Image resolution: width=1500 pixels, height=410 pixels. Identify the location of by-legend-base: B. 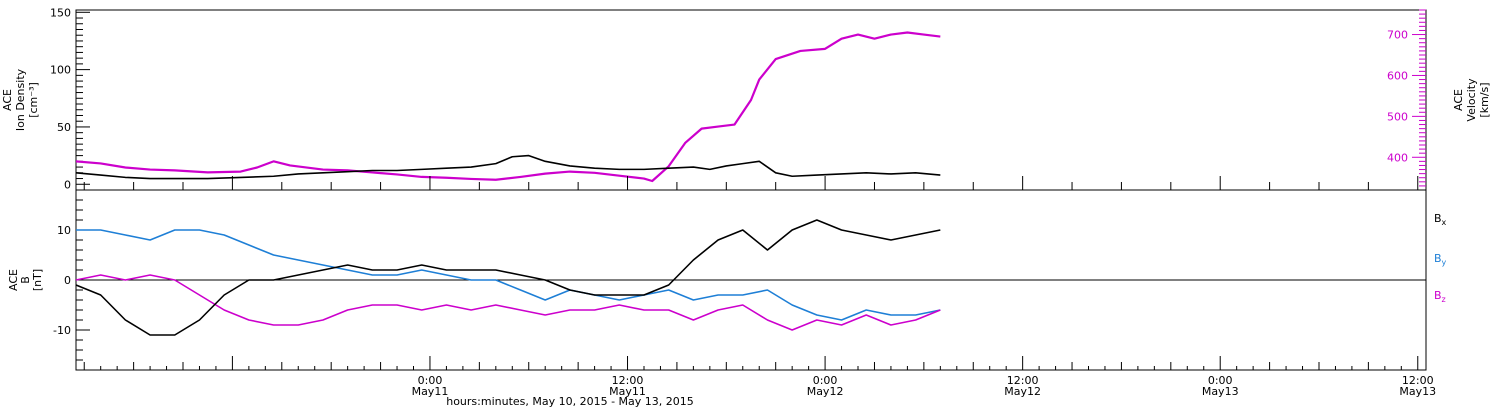
(1438, 258).